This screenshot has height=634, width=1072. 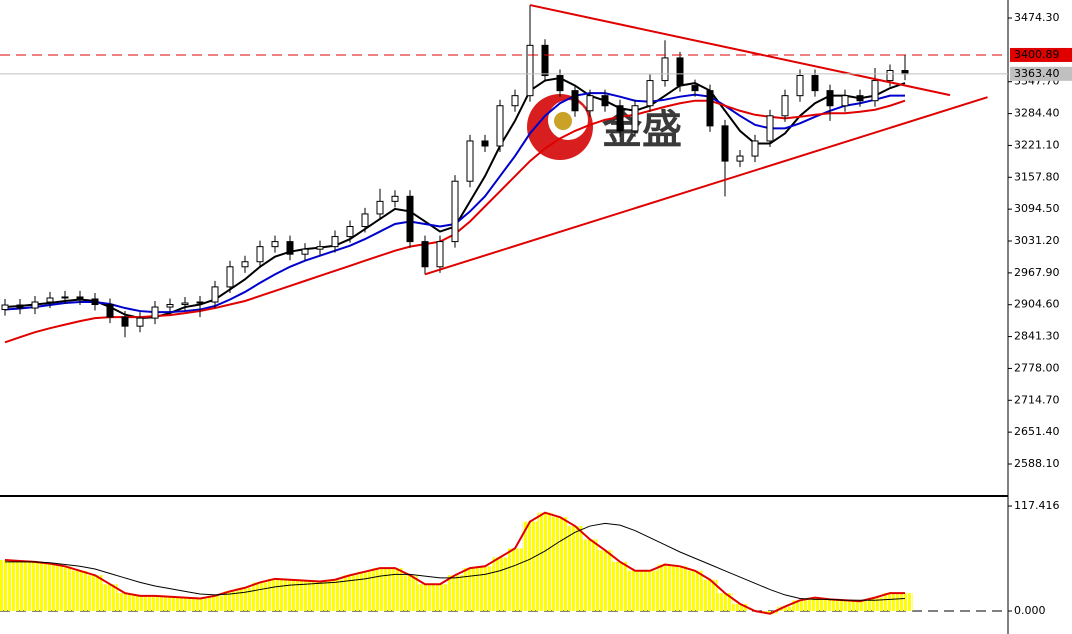 I want to click on y-tick-label: 2841.30, so click(x=1037, y=336).